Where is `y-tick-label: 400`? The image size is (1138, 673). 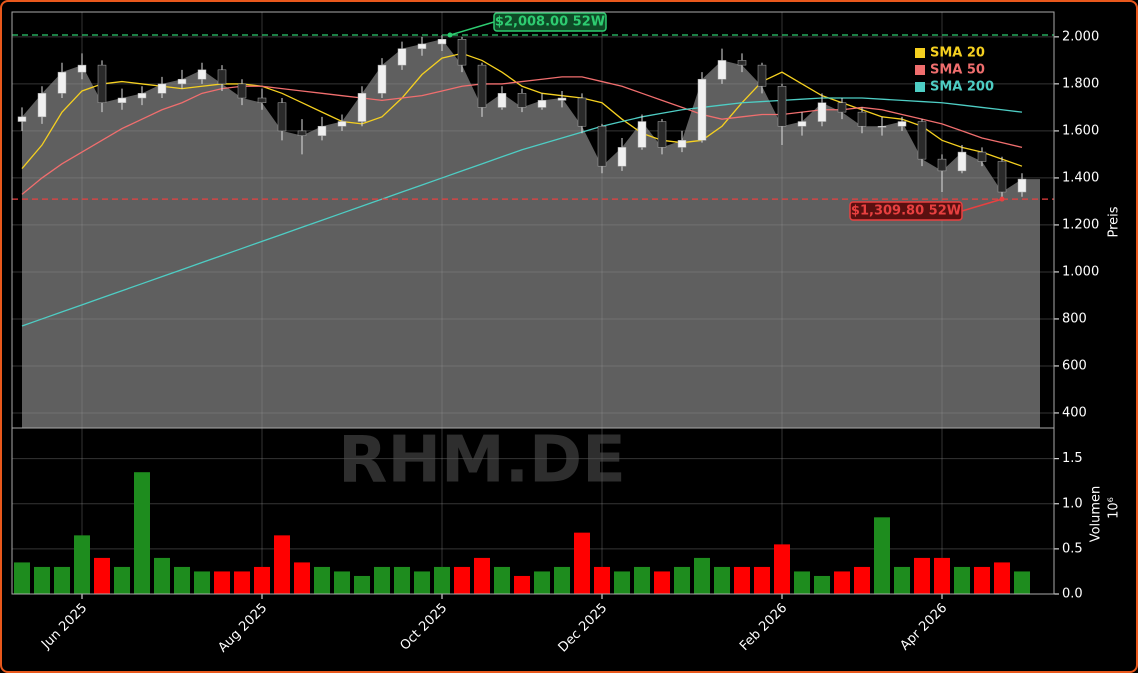 y-tick-label: 400 is located at coordinates (1074, 412).